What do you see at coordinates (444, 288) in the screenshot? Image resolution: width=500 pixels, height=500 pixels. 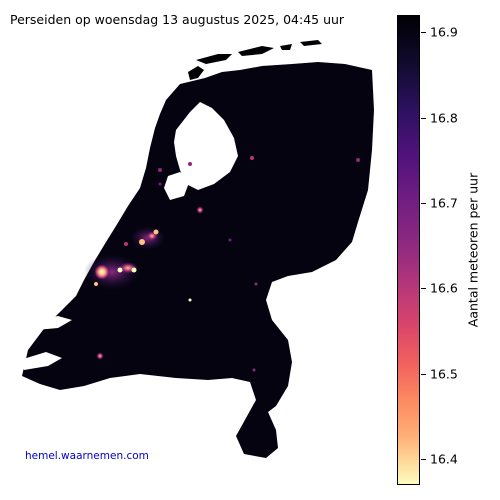 I see `colorbar-tick-label: 16.6` at bounding box center [444, 288].